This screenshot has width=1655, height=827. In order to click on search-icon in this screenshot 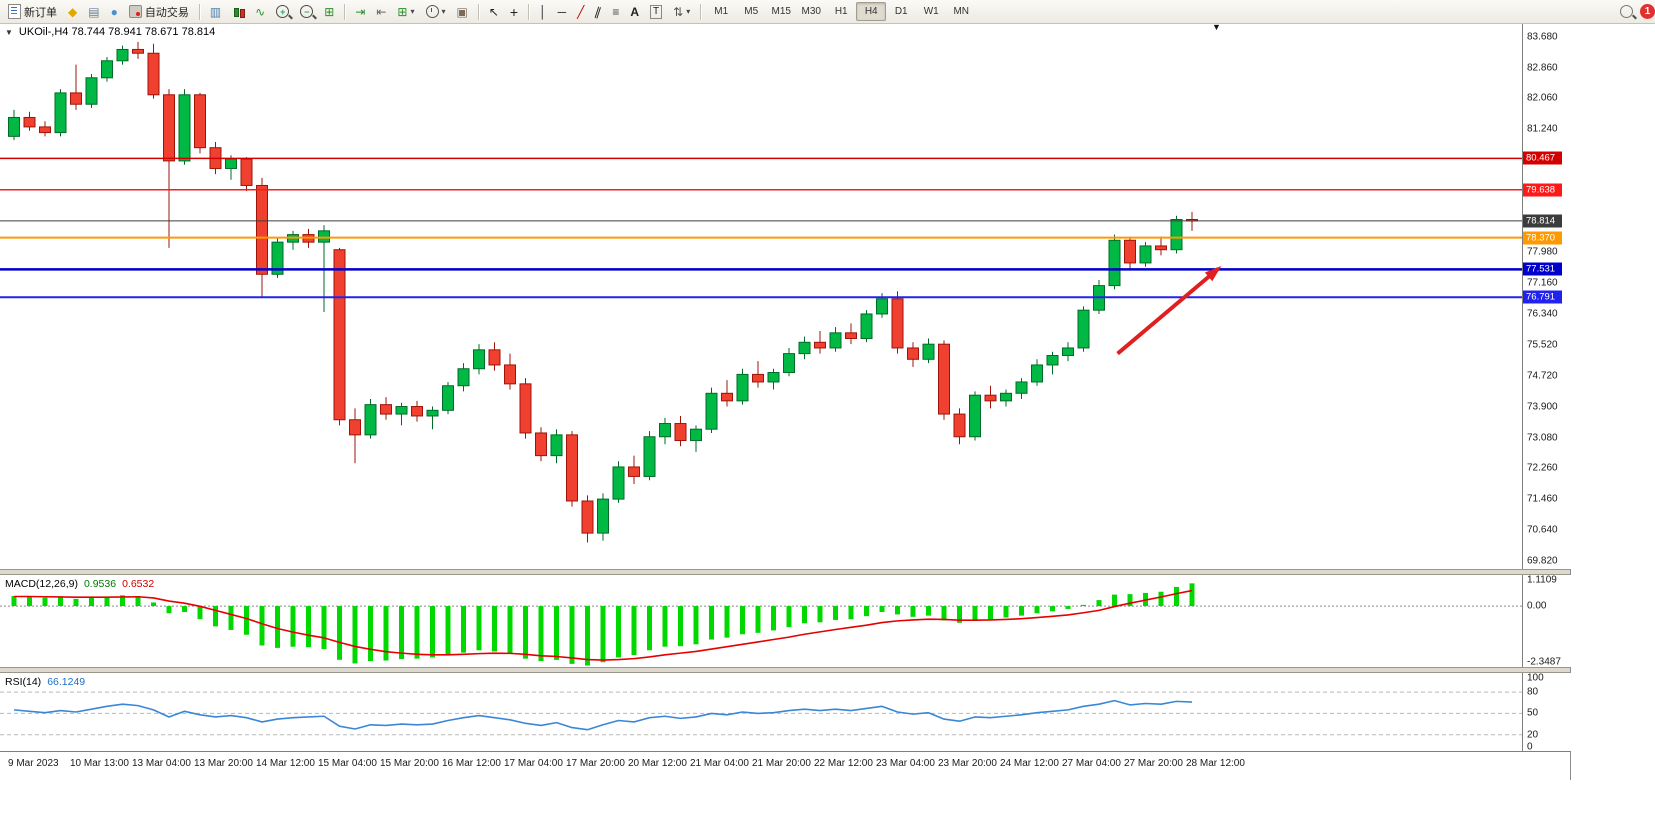, I will do `click(1626, 11)`.